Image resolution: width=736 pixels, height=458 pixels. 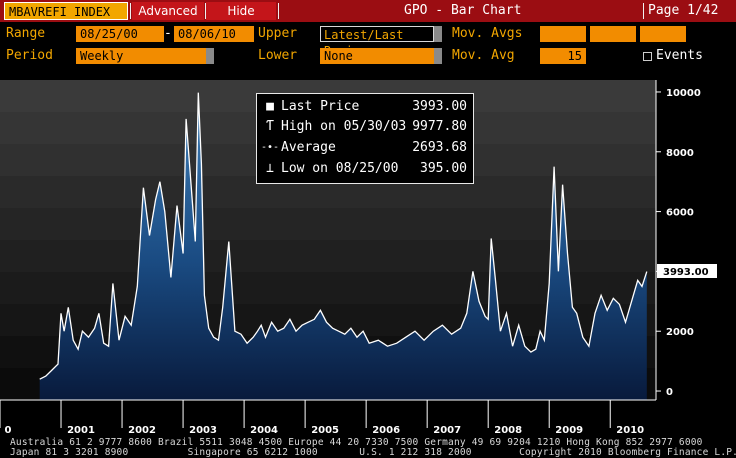 I want to click on period-dropdown-handle, so click(x=210, y=56).